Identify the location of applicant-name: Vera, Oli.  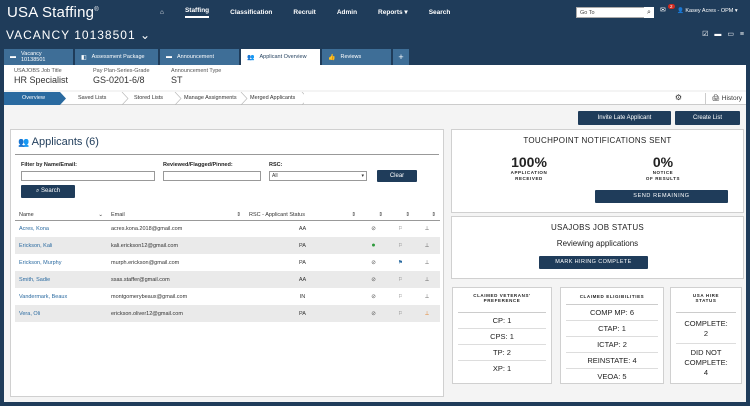
(61, 313).